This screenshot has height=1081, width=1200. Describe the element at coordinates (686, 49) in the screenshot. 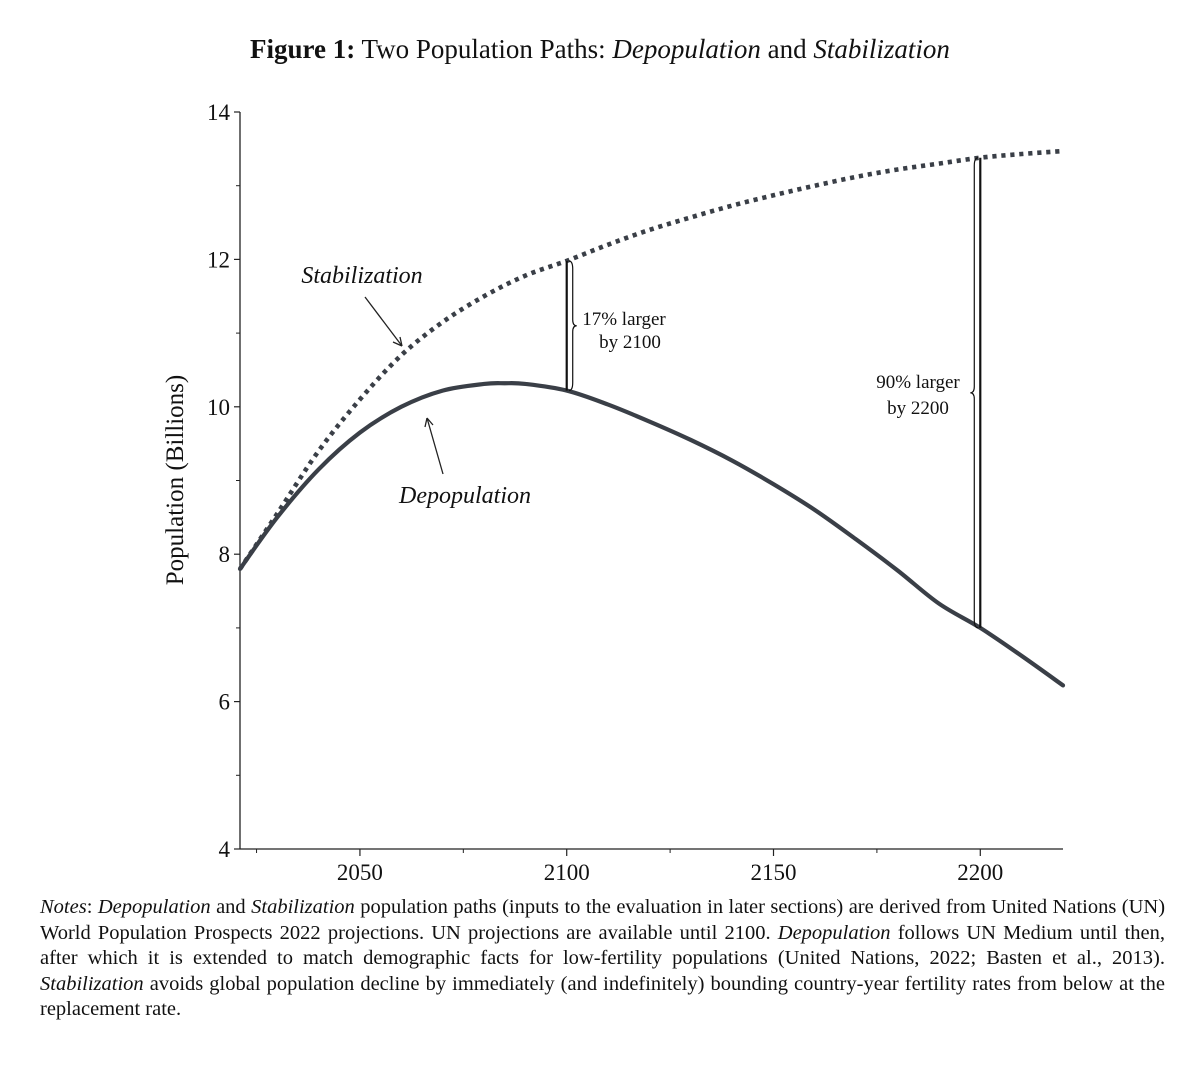

I see `figure-title-depopulation: Depopulation` at that location.